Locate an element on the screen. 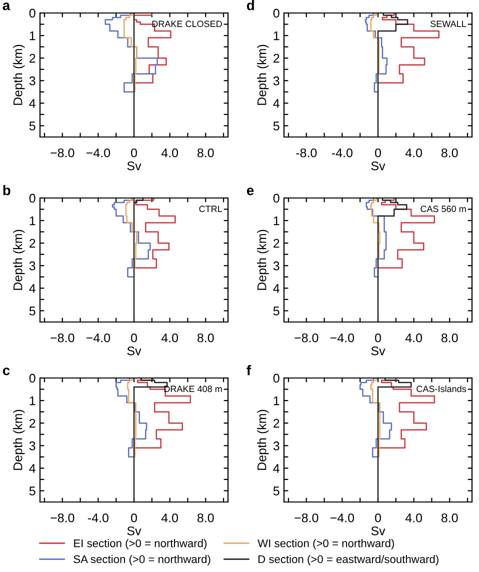  annotation: DRAKE 408 m is located at coordinates (193, 389).